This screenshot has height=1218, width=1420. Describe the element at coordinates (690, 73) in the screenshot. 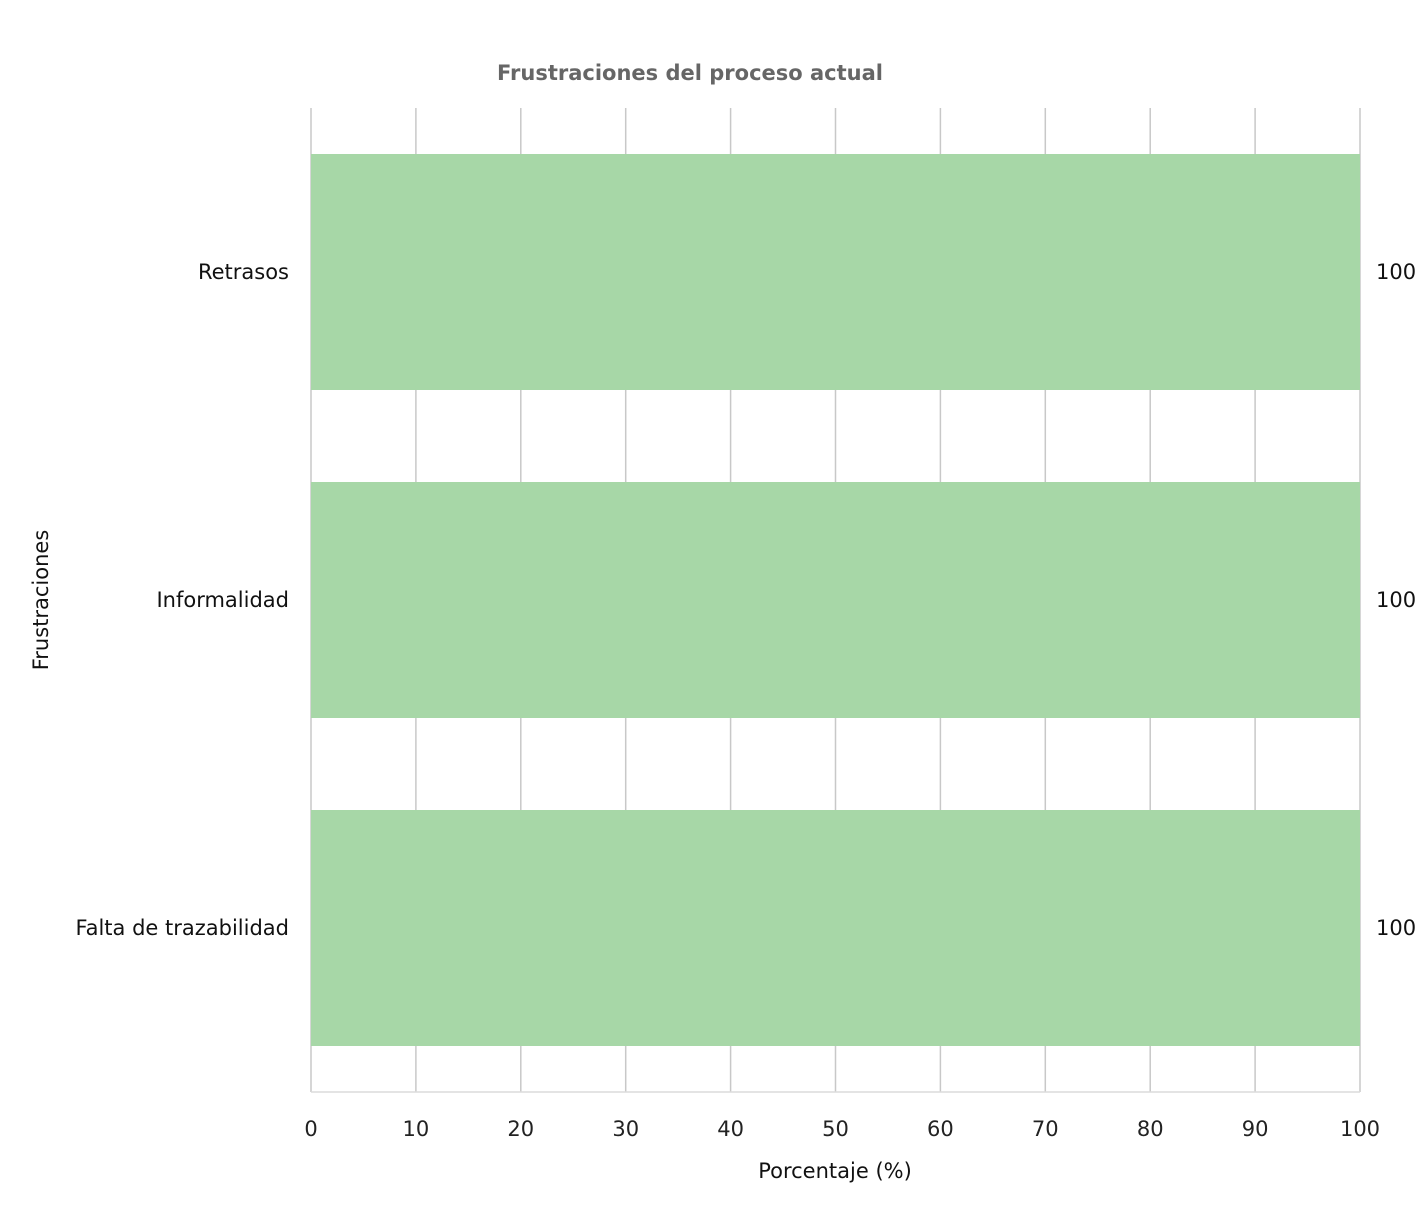

I see `chart-title: Frustraciones del proceso actual` at that location.